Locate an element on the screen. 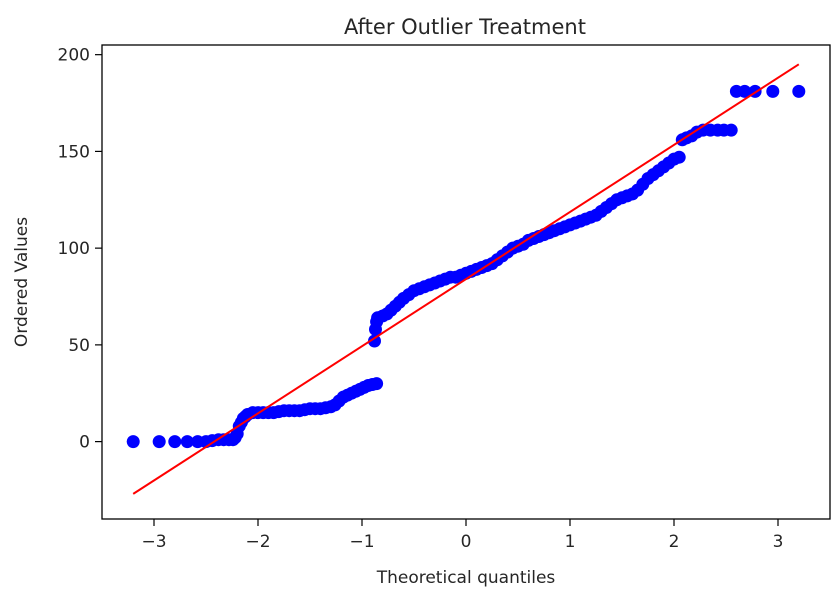 The width and height of the screenshot is (840, 597). x-tick-label: 1 is located at coordinates (570, 542).